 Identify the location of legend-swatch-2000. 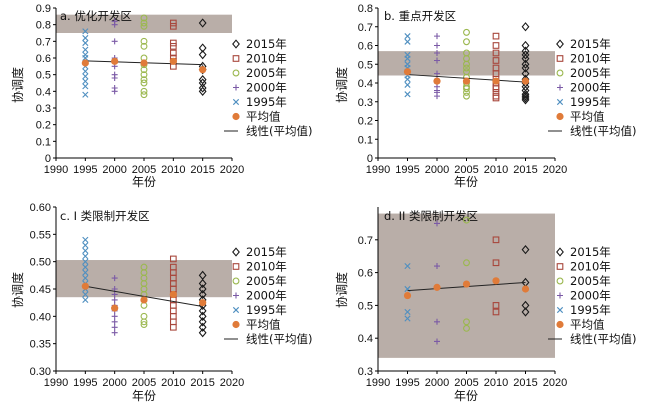
(560, 87).